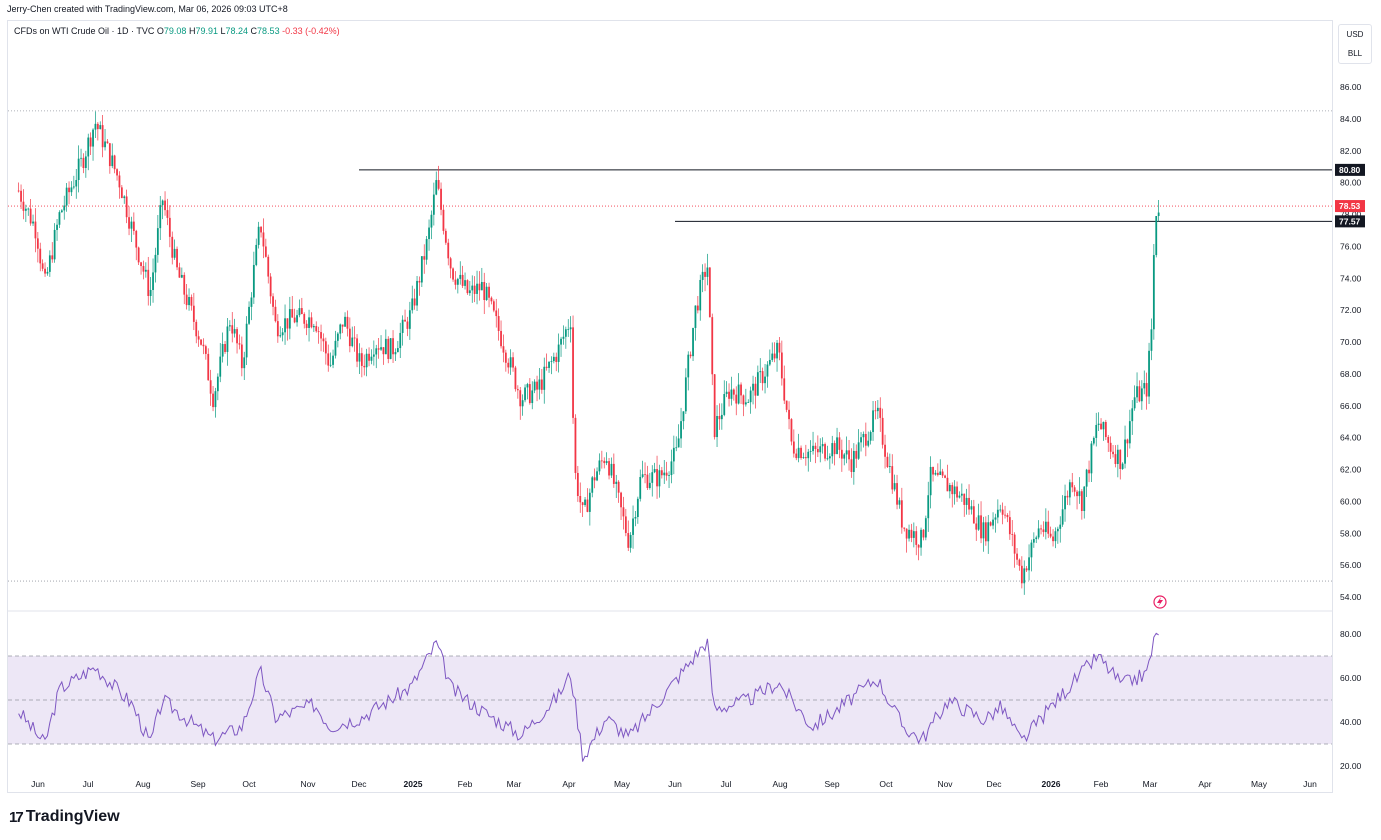  I want to click on price-tick-label: 58.00, so click(1351, 533).